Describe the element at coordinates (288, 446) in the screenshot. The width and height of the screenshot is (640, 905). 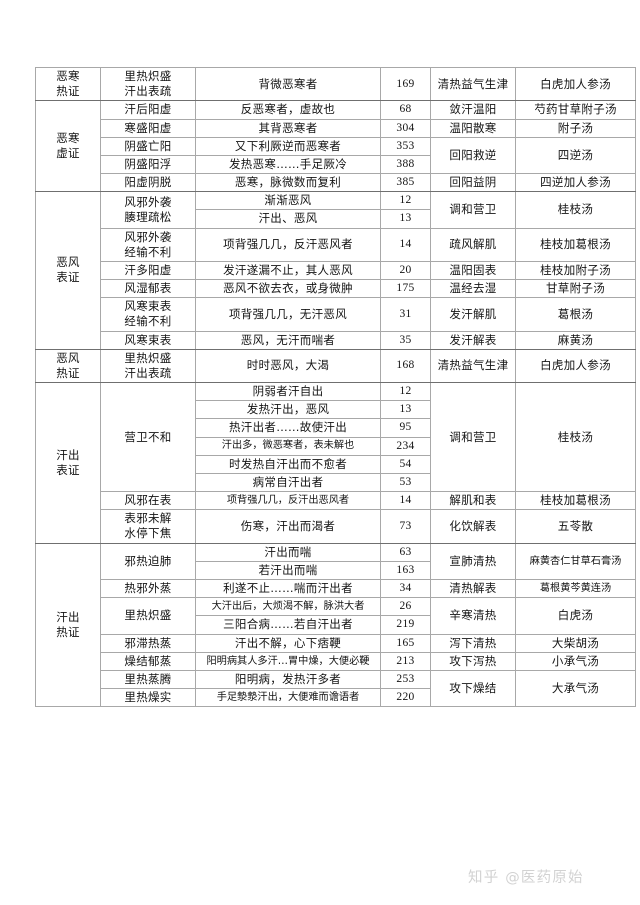
I see `symptom-cell: 汗出多，微恶寒者，表未解也` at that location.